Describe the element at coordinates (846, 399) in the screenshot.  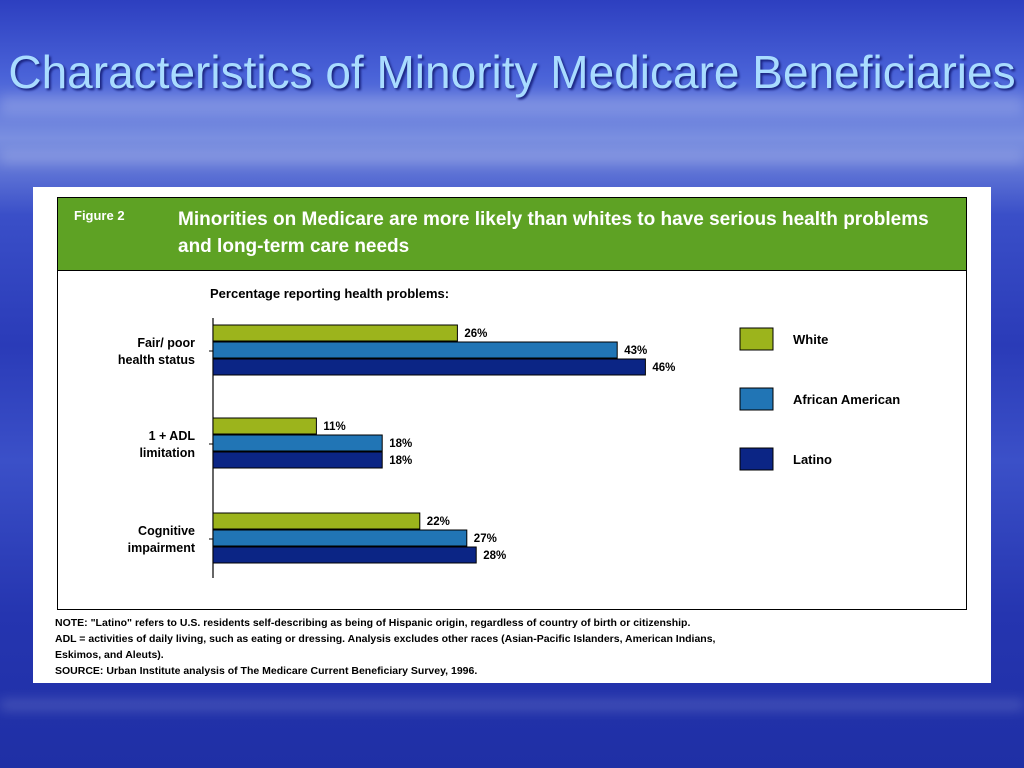
I see `legend-label: African American` at that location.